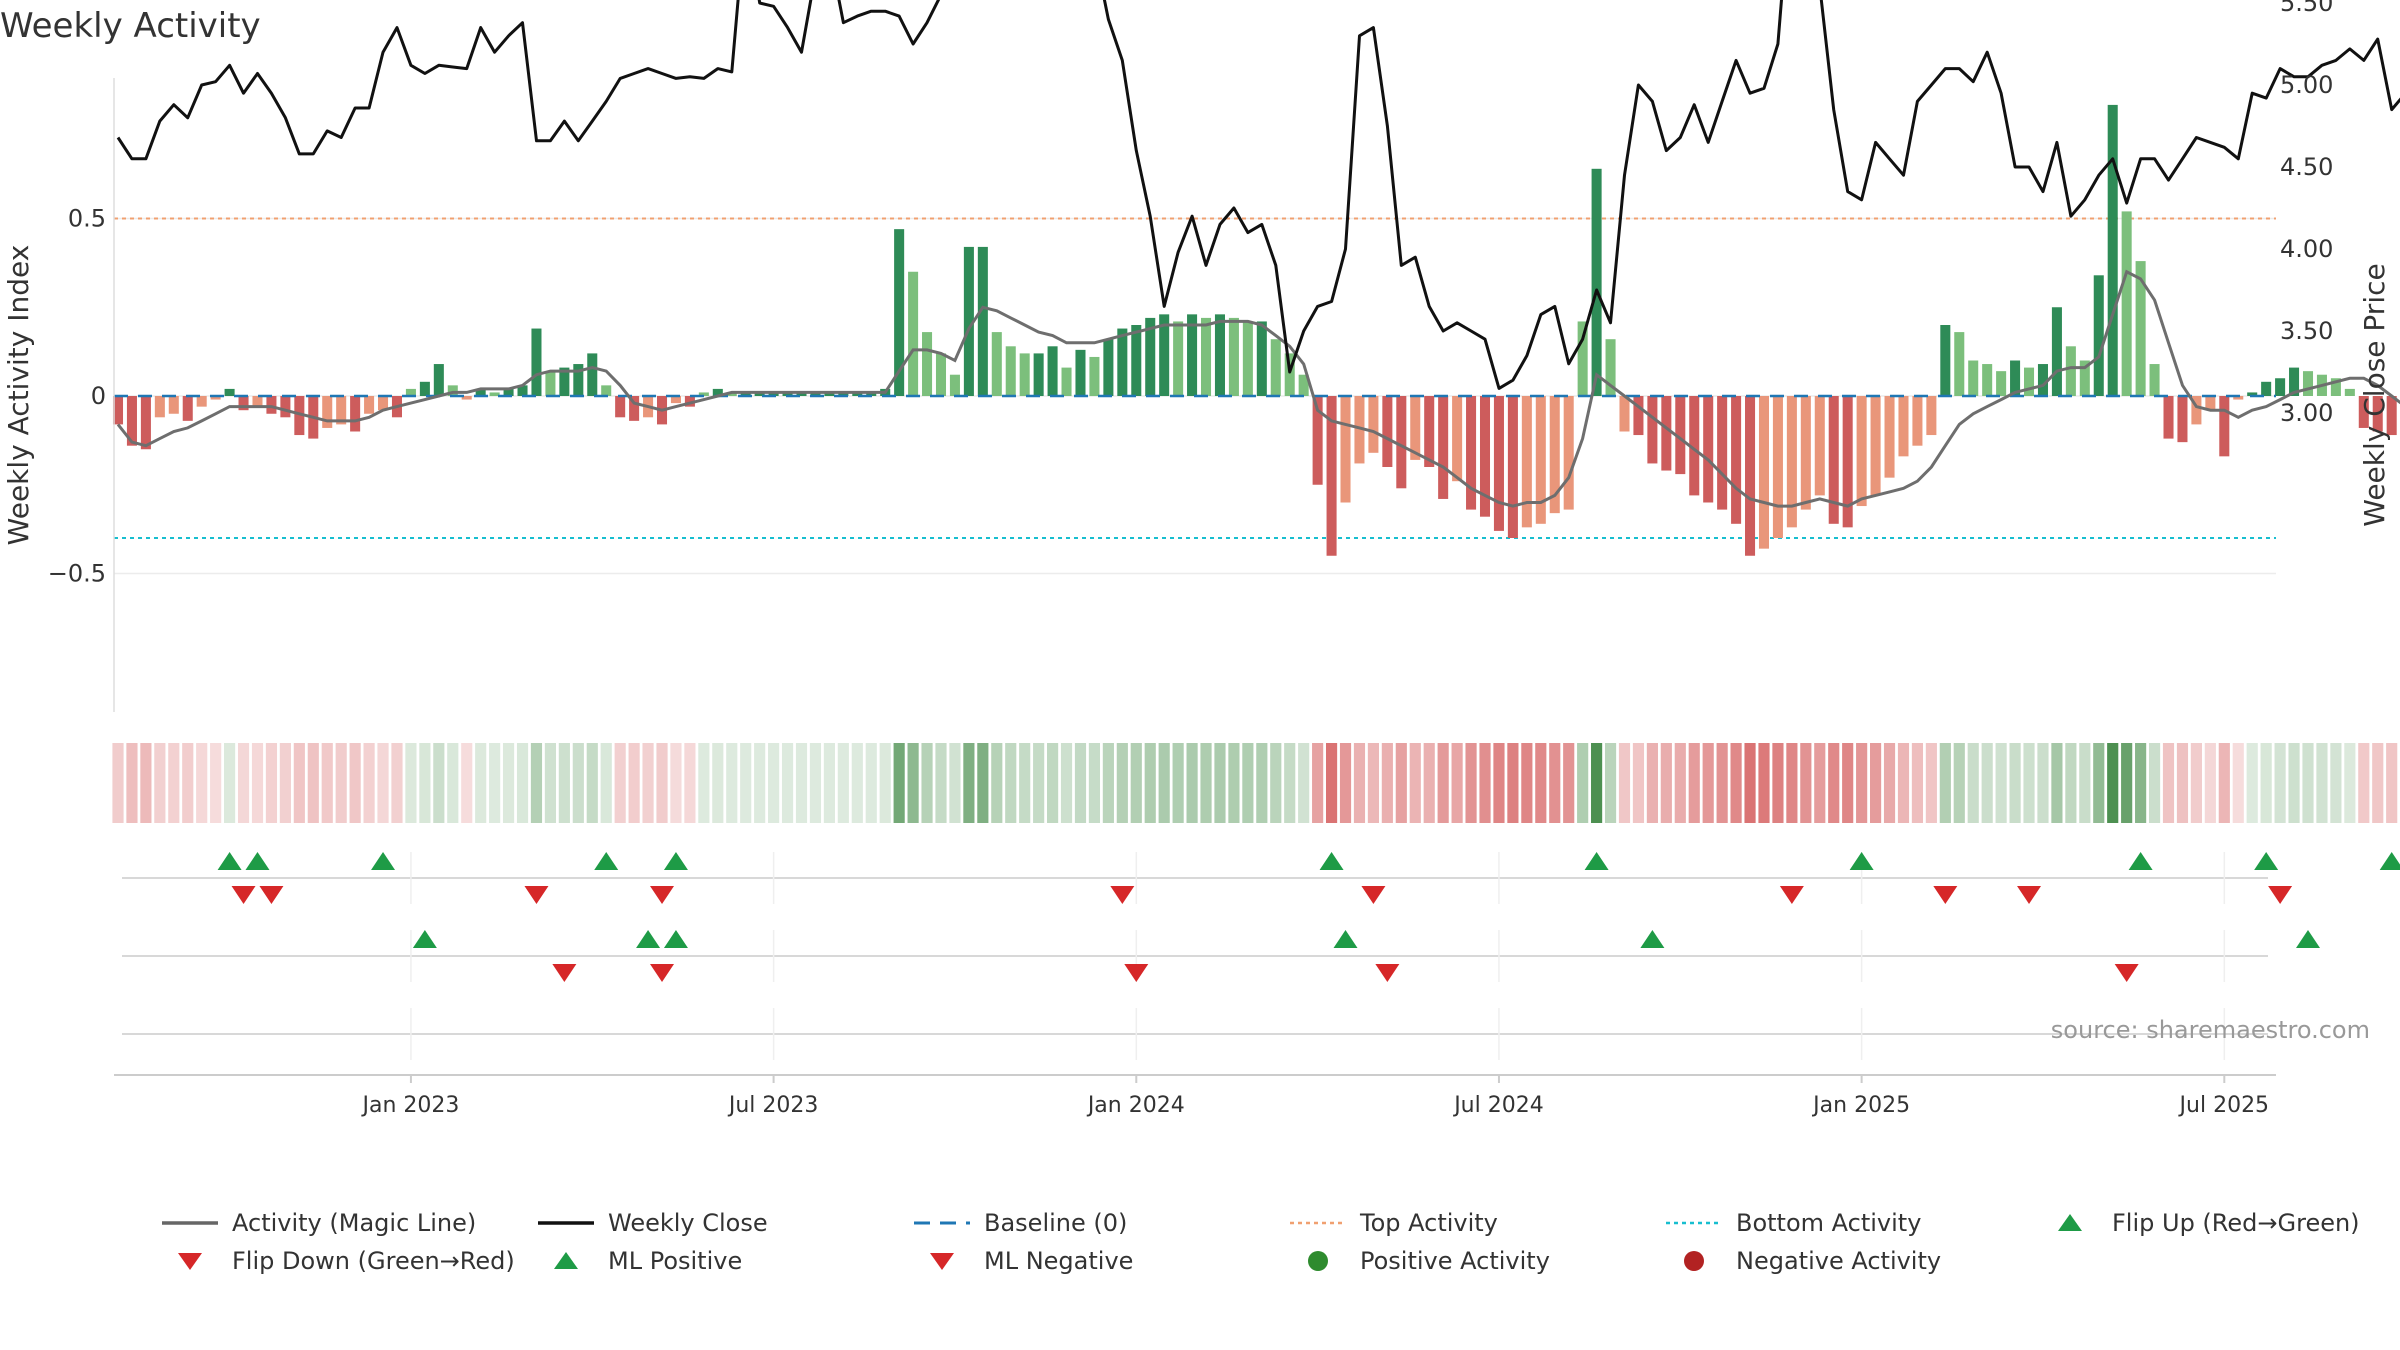 This screenshot has height=1350, width=2400. Describe the element at coordinates (2306, 8) in the screenshot. I see `y2-tick-label: 5.50` at that location.